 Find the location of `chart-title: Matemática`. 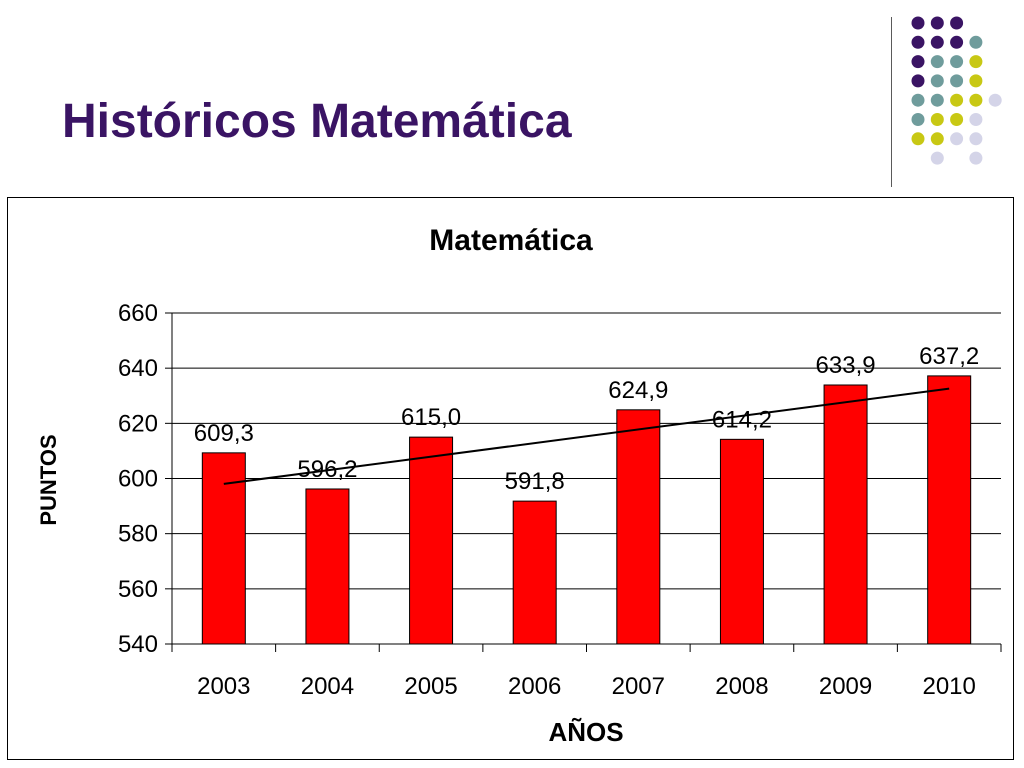

chart-title: Matemática is located at coordinates (511, 240).